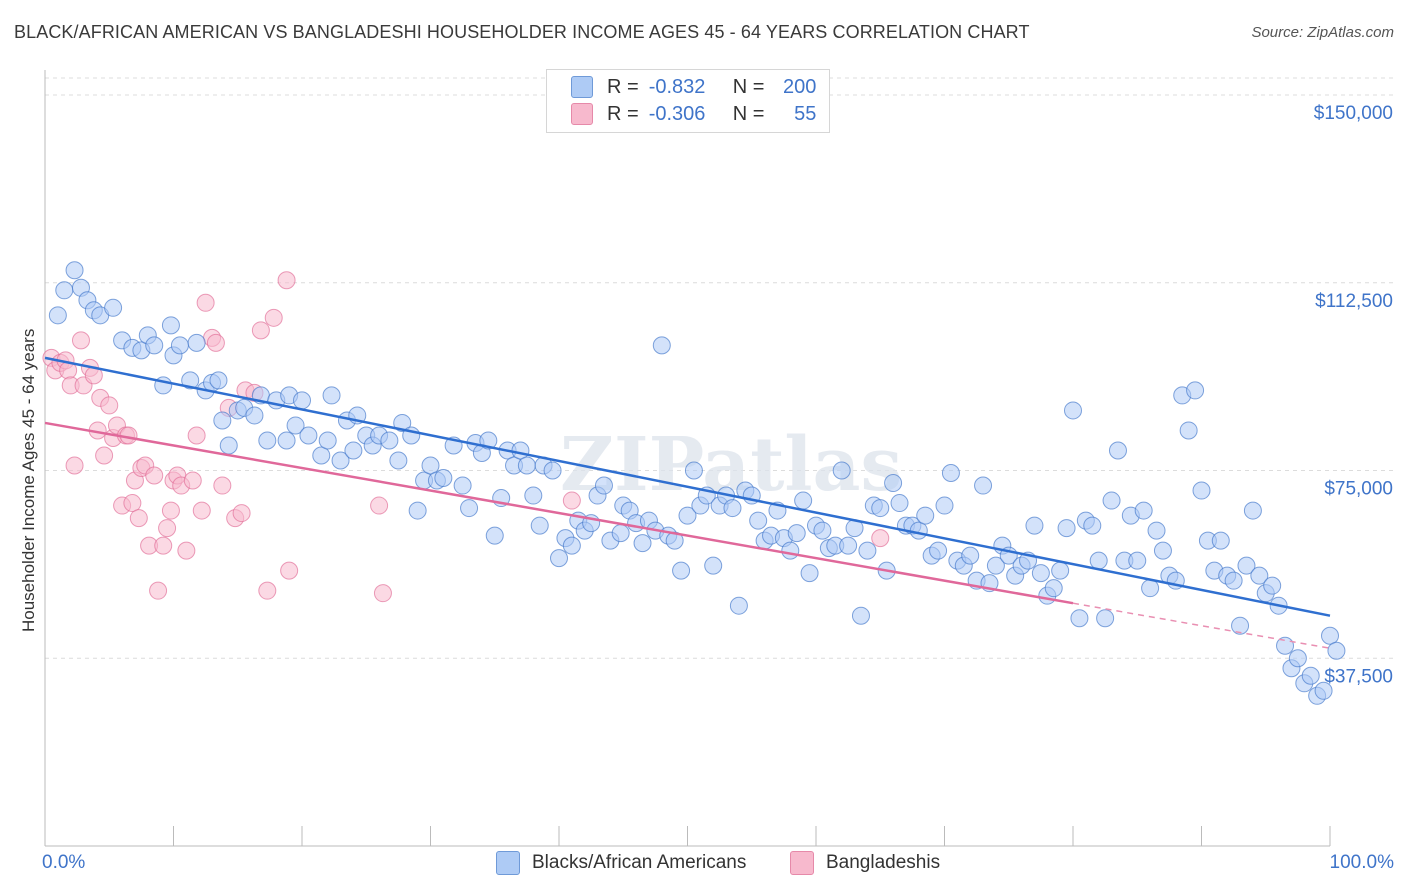  Describe the element at coordinates (623, 113) in the screenshot. I see `r-label: R =` at that location.